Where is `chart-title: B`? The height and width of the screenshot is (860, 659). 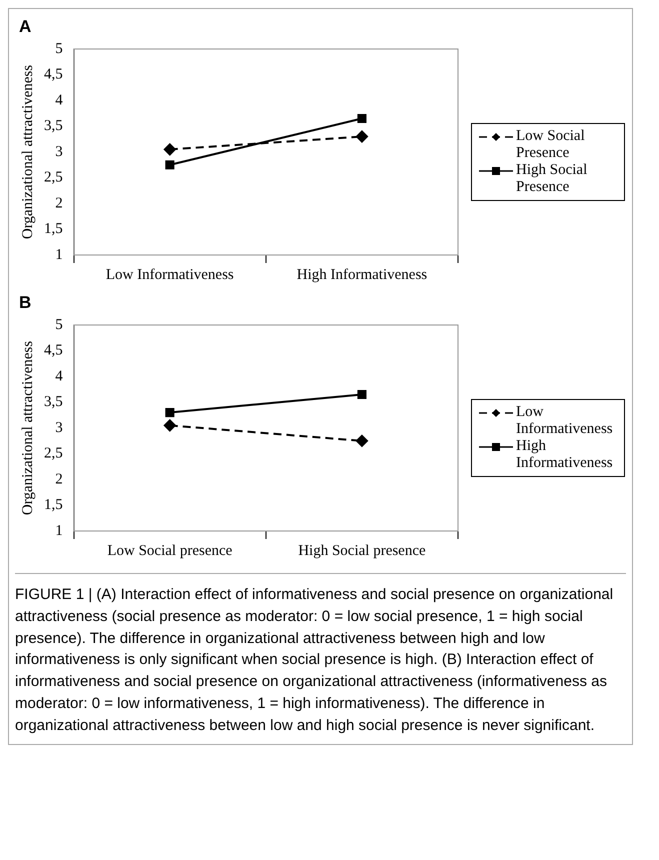 chart-title: B is located at coordinates (25, 303).